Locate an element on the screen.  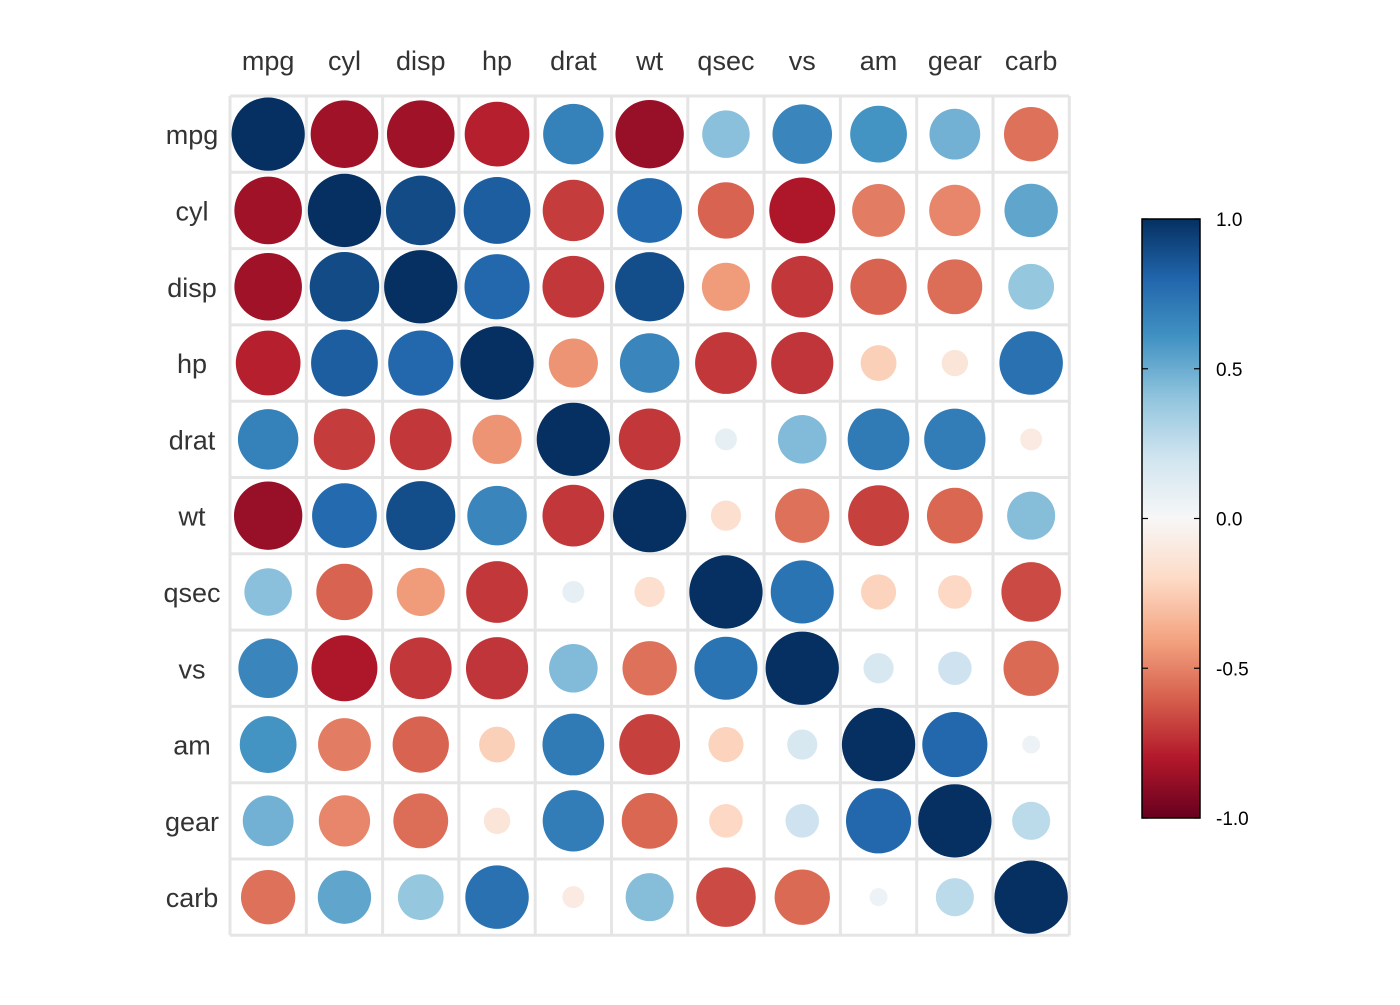
column-label-carb: carb is located at coordinates (1031, 61).